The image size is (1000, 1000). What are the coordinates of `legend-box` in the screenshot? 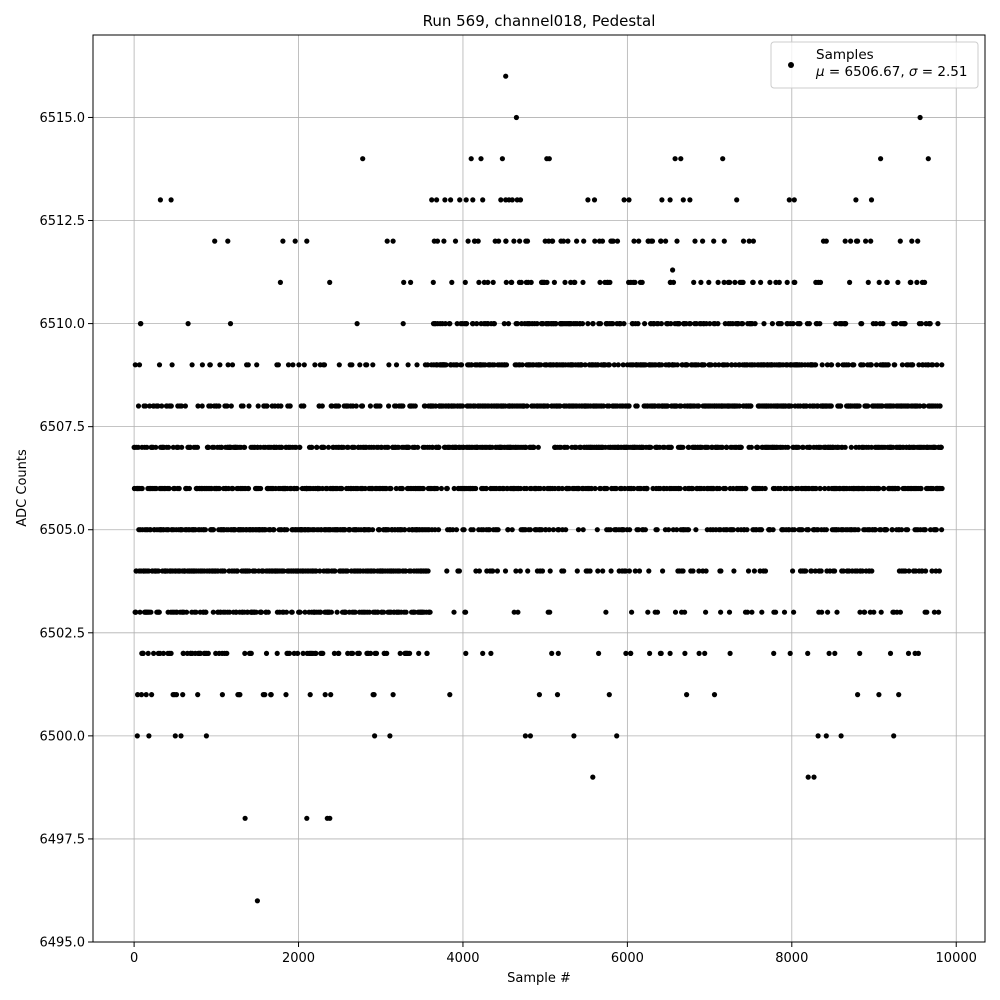 It's located at (874, 65).